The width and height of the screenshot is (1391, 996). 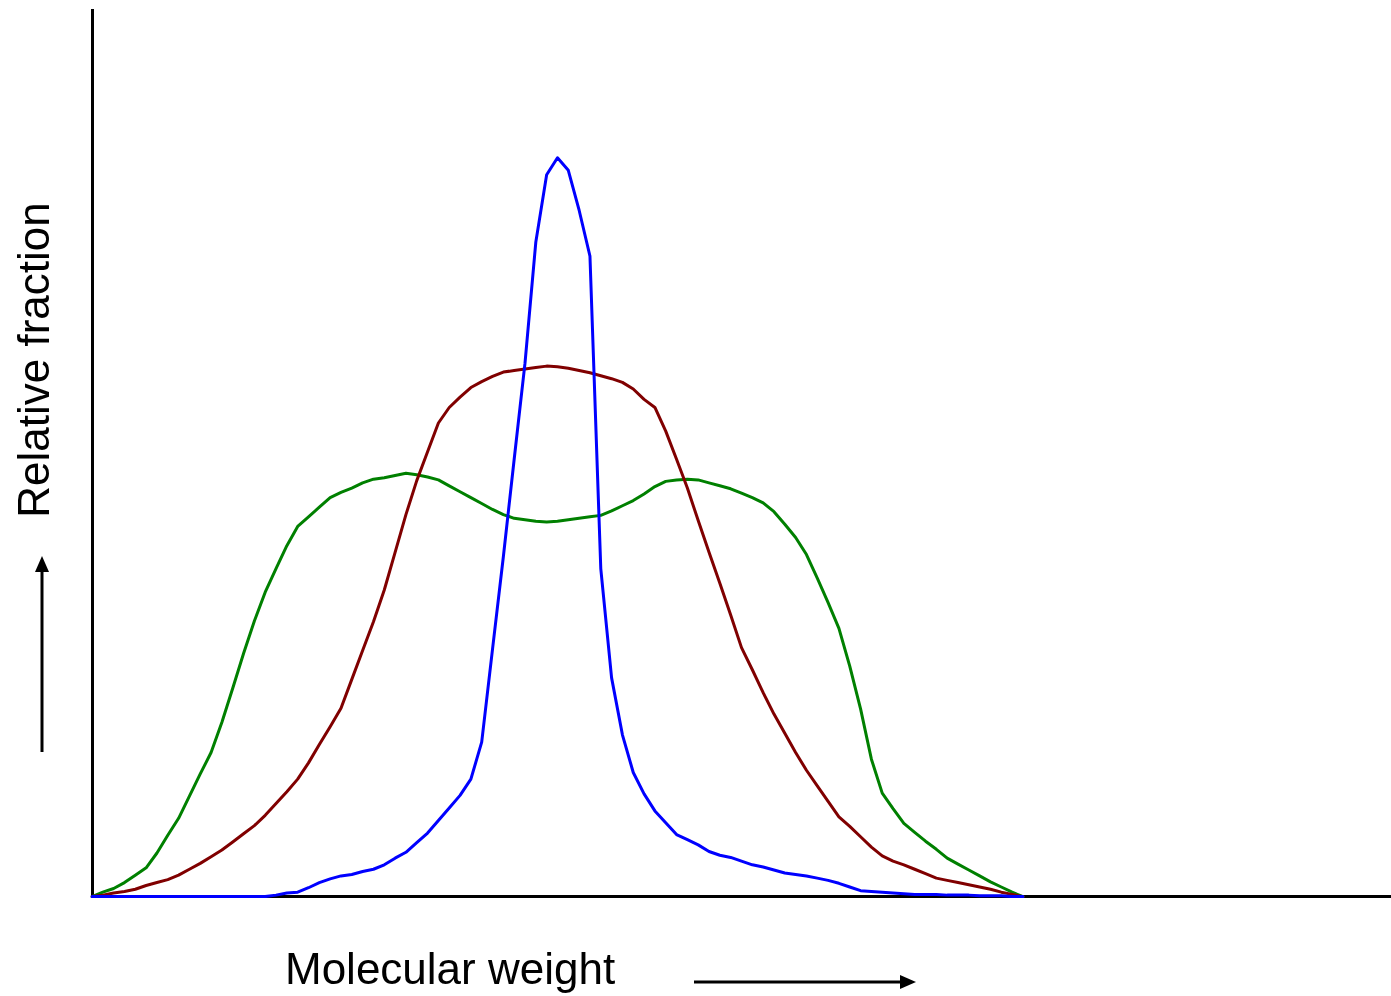 What do you see at coordinates (34, 360) in the screenshot?
I see `y-axis-title: Relative fraction` at bounding box center [34, 360].